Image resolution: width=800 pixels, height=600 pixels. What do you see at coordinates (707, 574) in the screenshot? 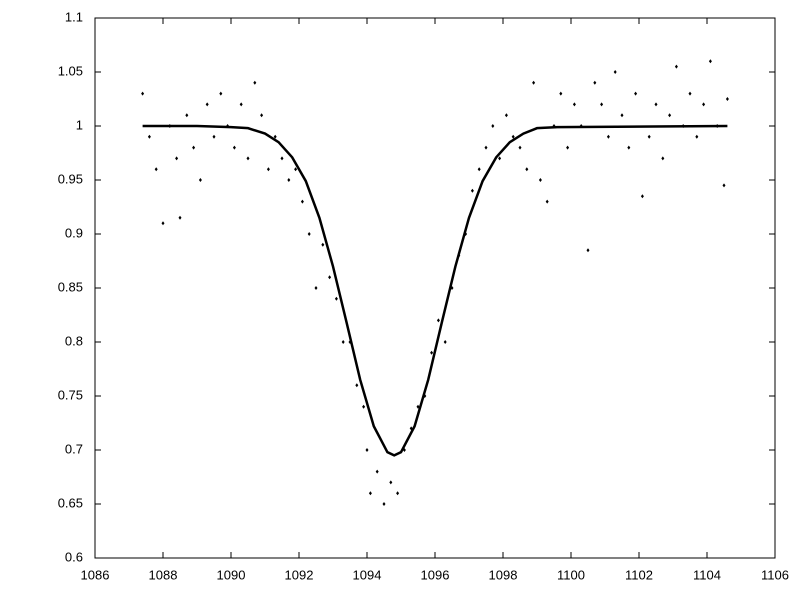
I see `x-tick-label: 1104` at bounding box center [707, 574].